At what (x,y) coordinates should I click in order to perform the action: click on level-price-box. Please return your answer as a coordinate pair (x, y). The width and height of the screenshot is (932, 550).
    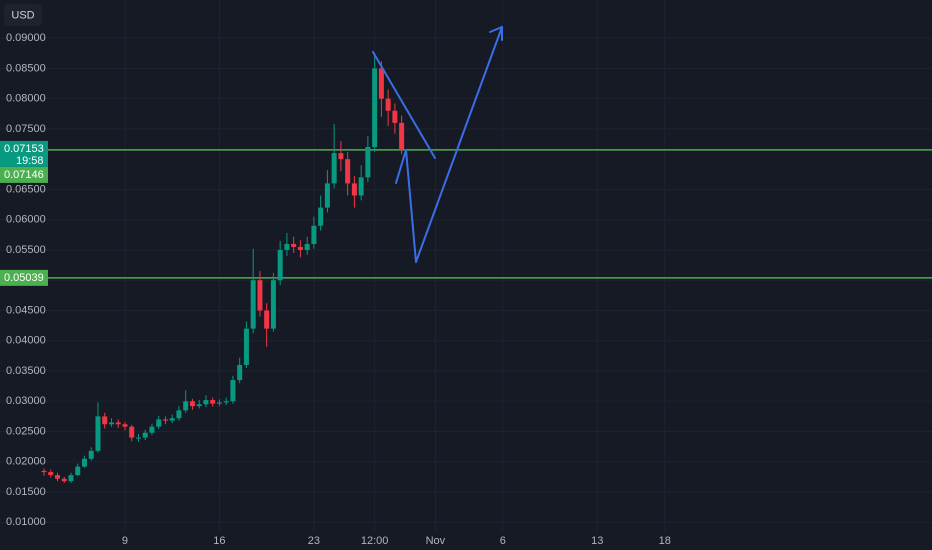
    Looking at the image, I should click on (24, 277).